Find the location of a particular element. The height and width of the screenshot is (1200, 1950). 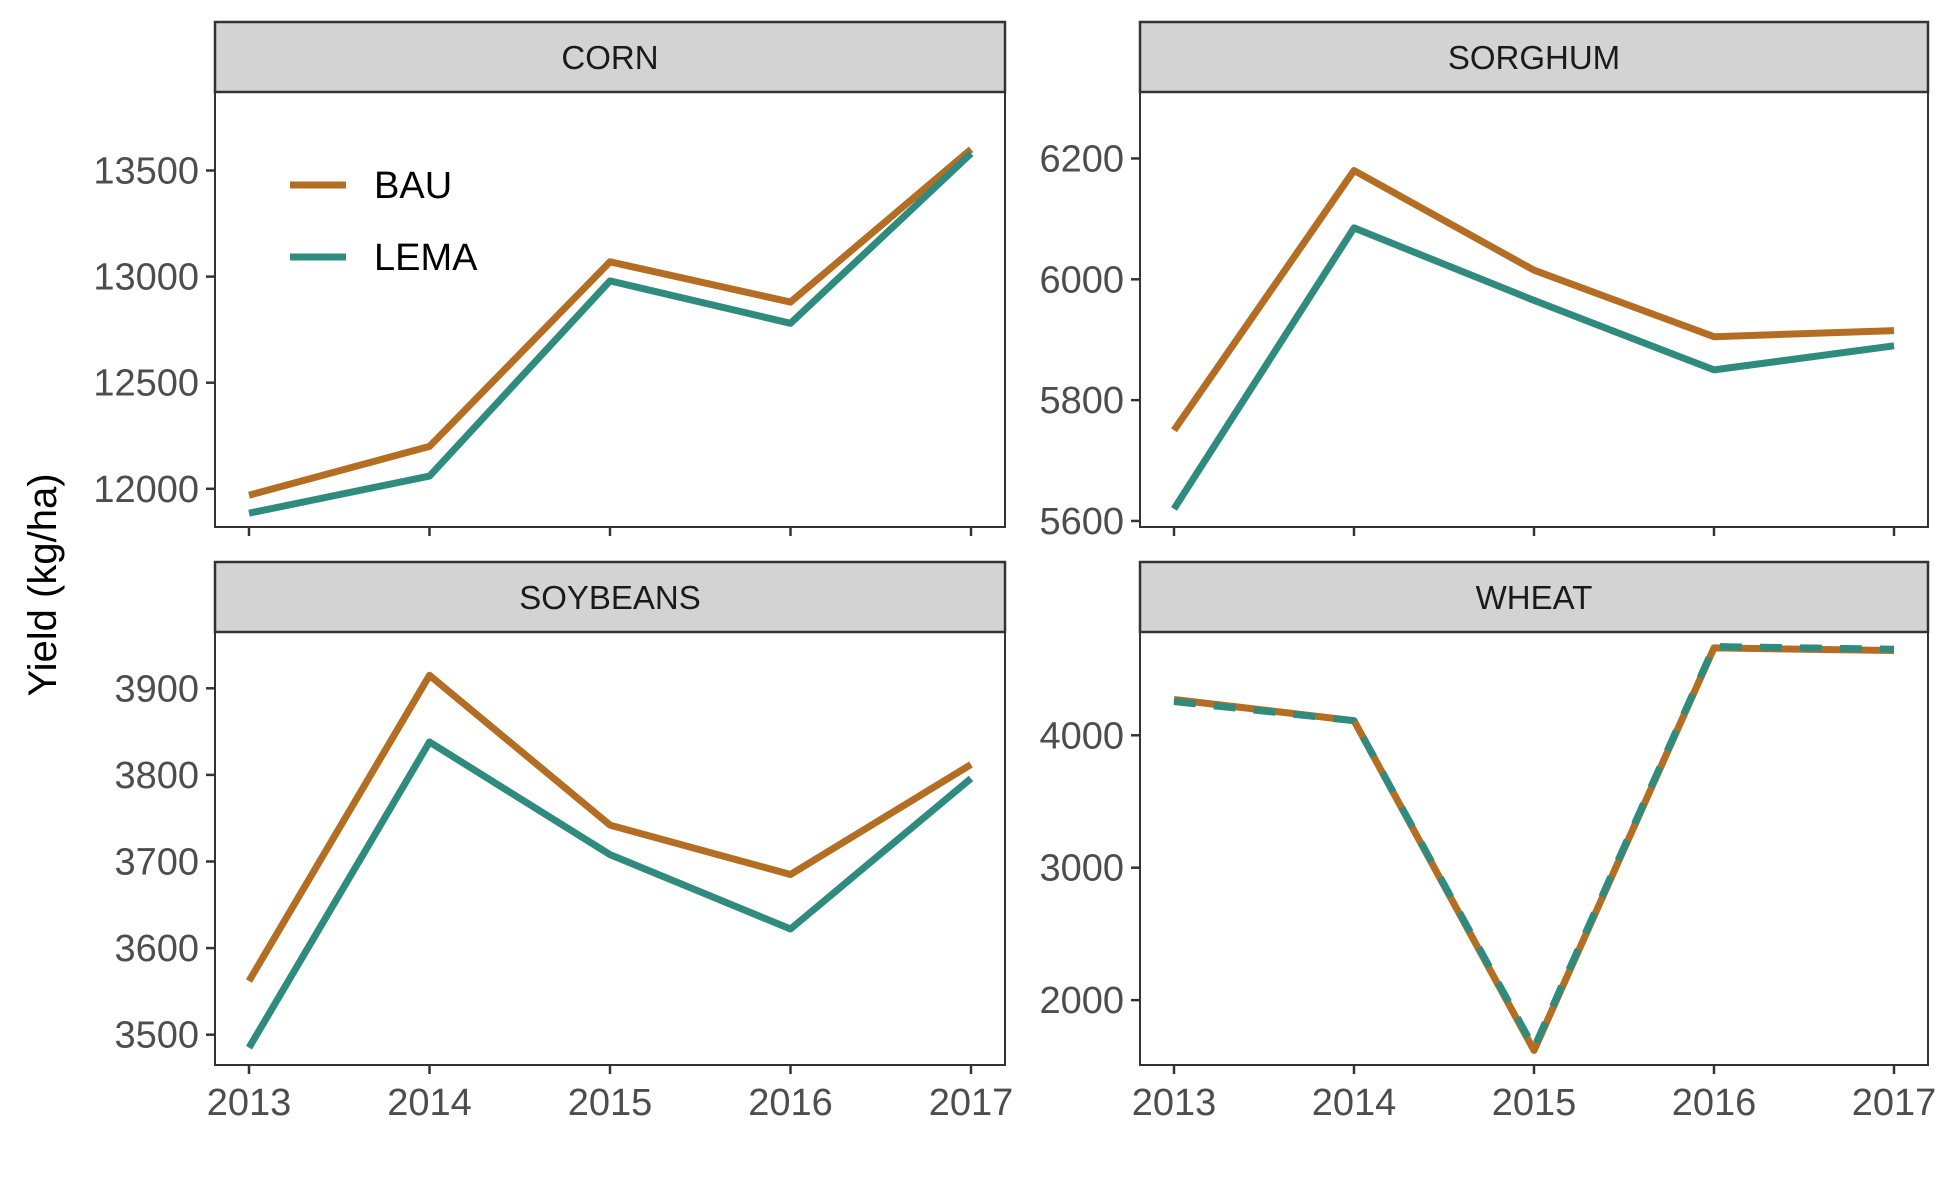

y-tick-label: 3800 is located at coordinates (156, 776).